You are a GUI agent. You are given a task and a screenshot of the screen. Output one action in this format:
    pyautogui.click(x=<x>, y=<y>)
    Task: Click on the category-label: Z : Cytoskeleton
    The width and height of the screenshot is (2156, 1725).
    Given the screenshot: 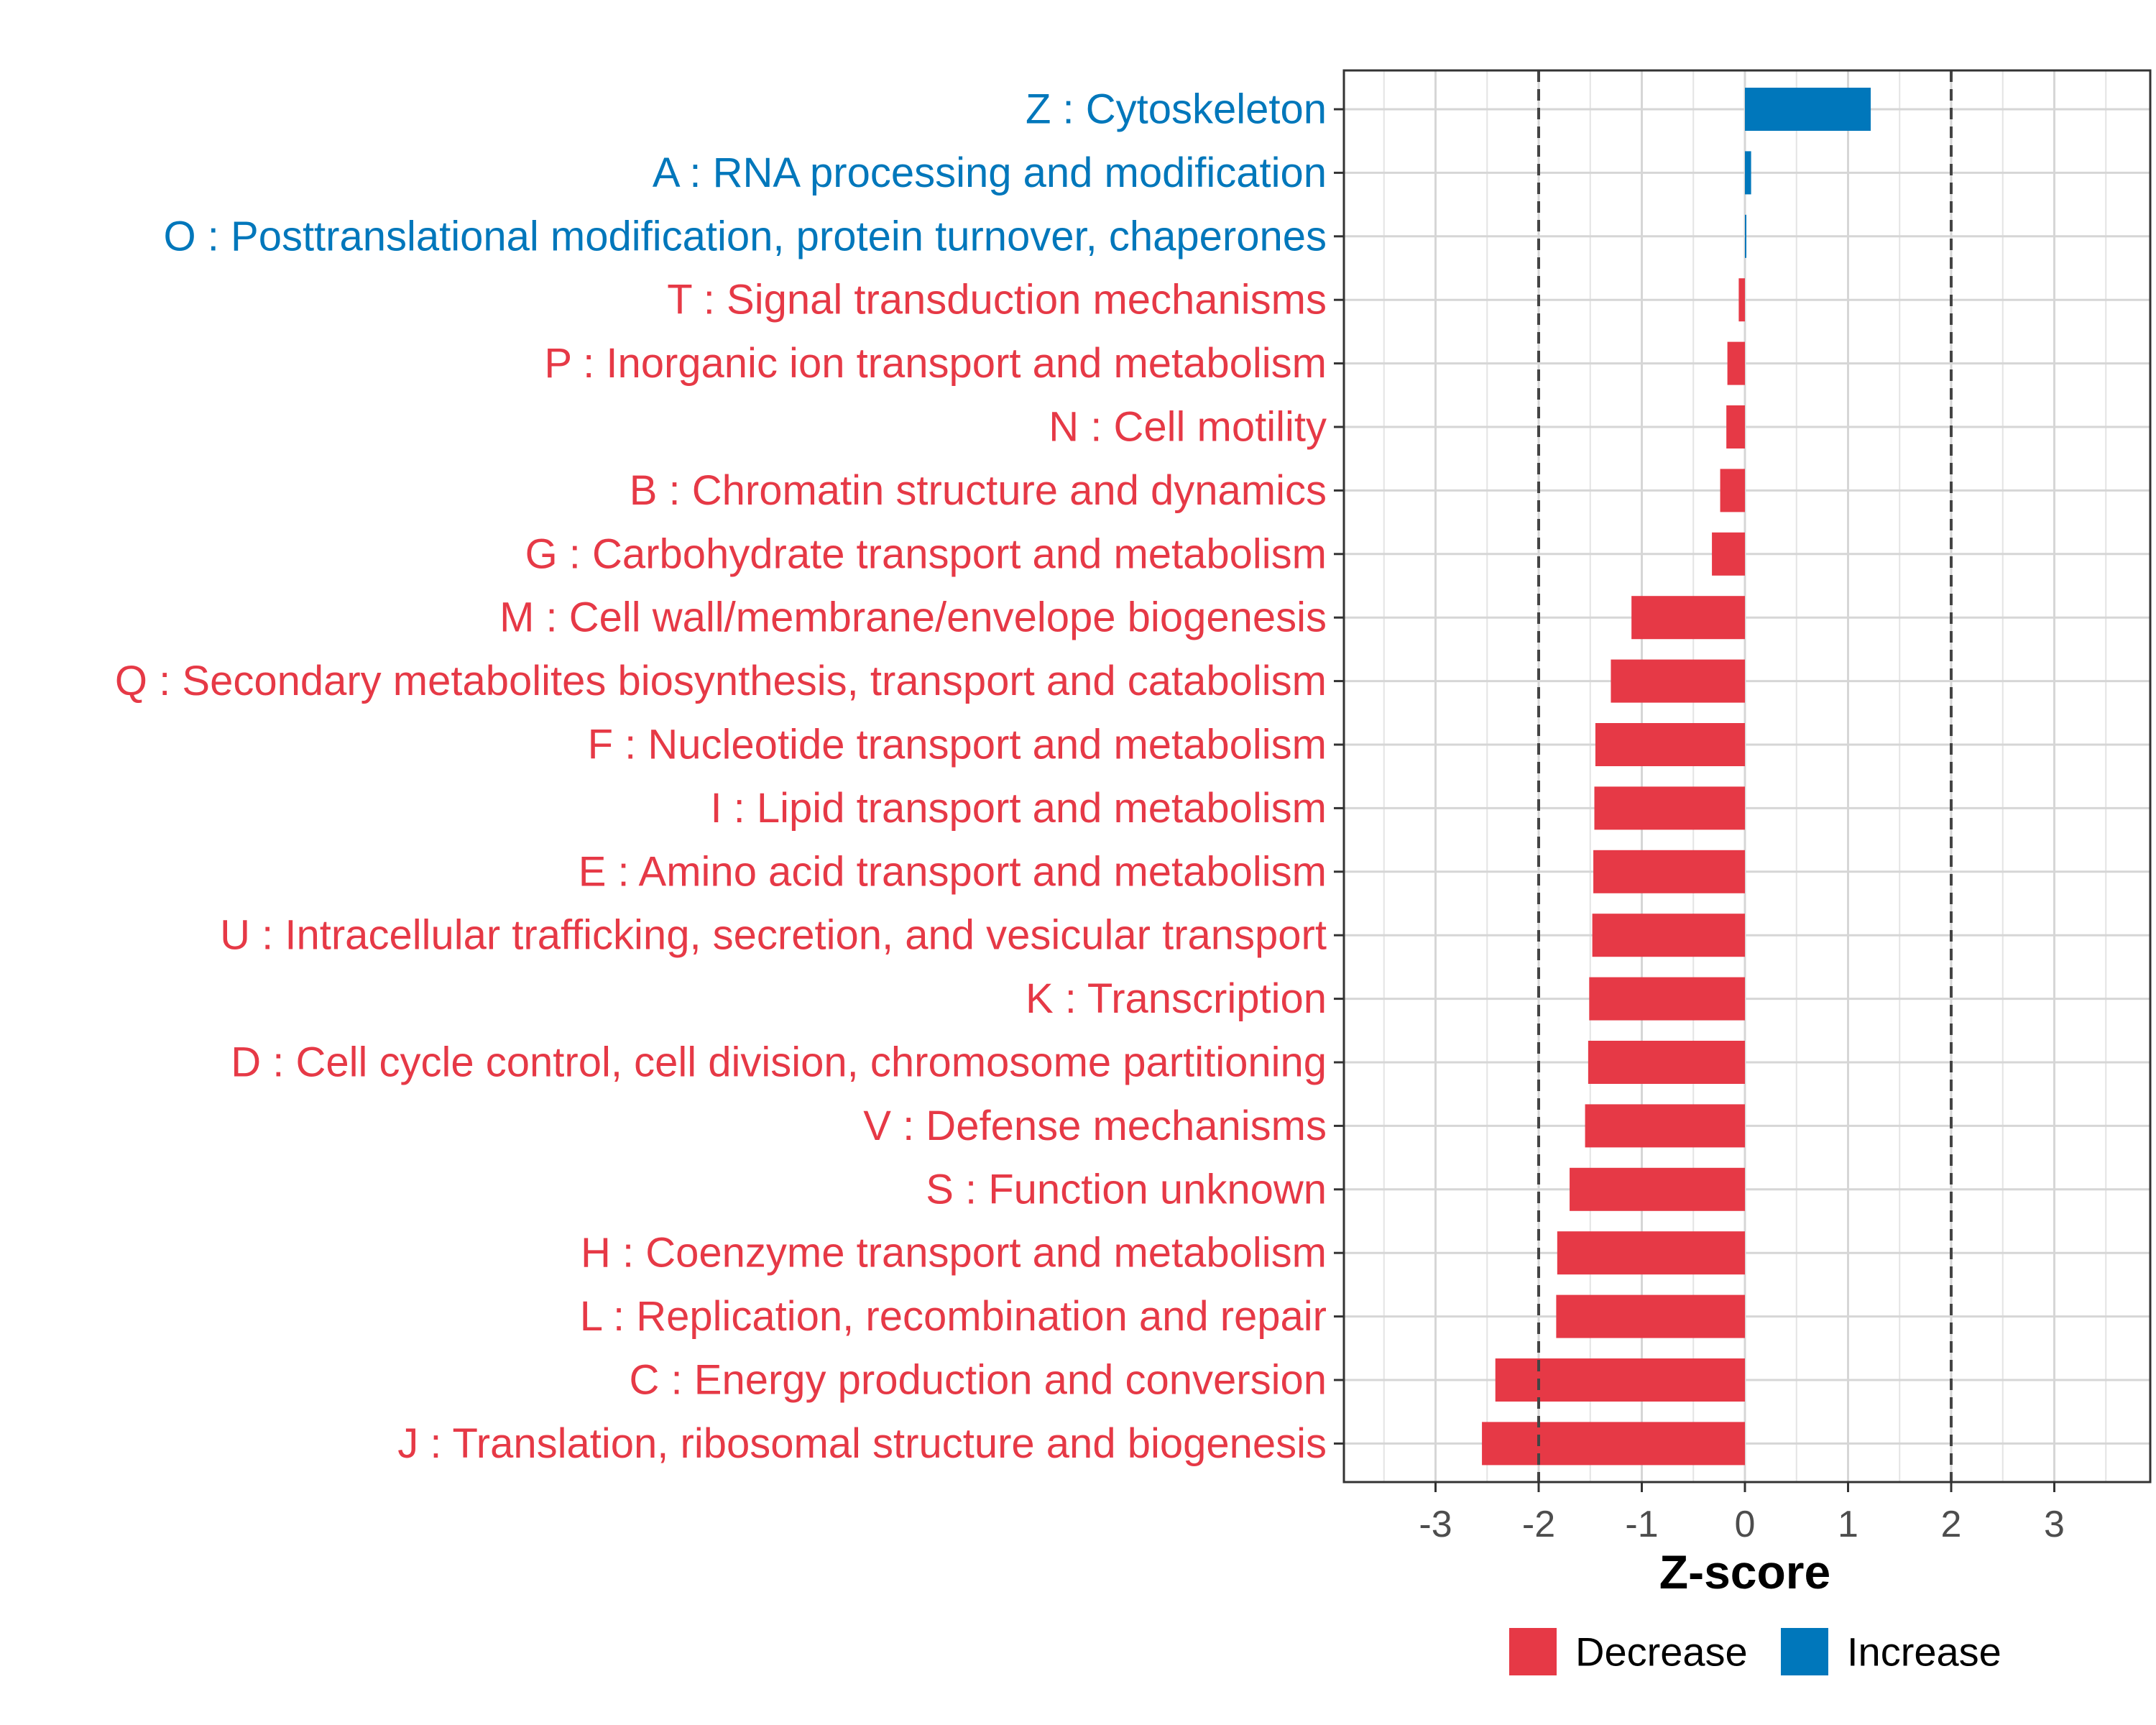 What is the action you would take?
    pyautogui.click(x=1176, y=109)
    